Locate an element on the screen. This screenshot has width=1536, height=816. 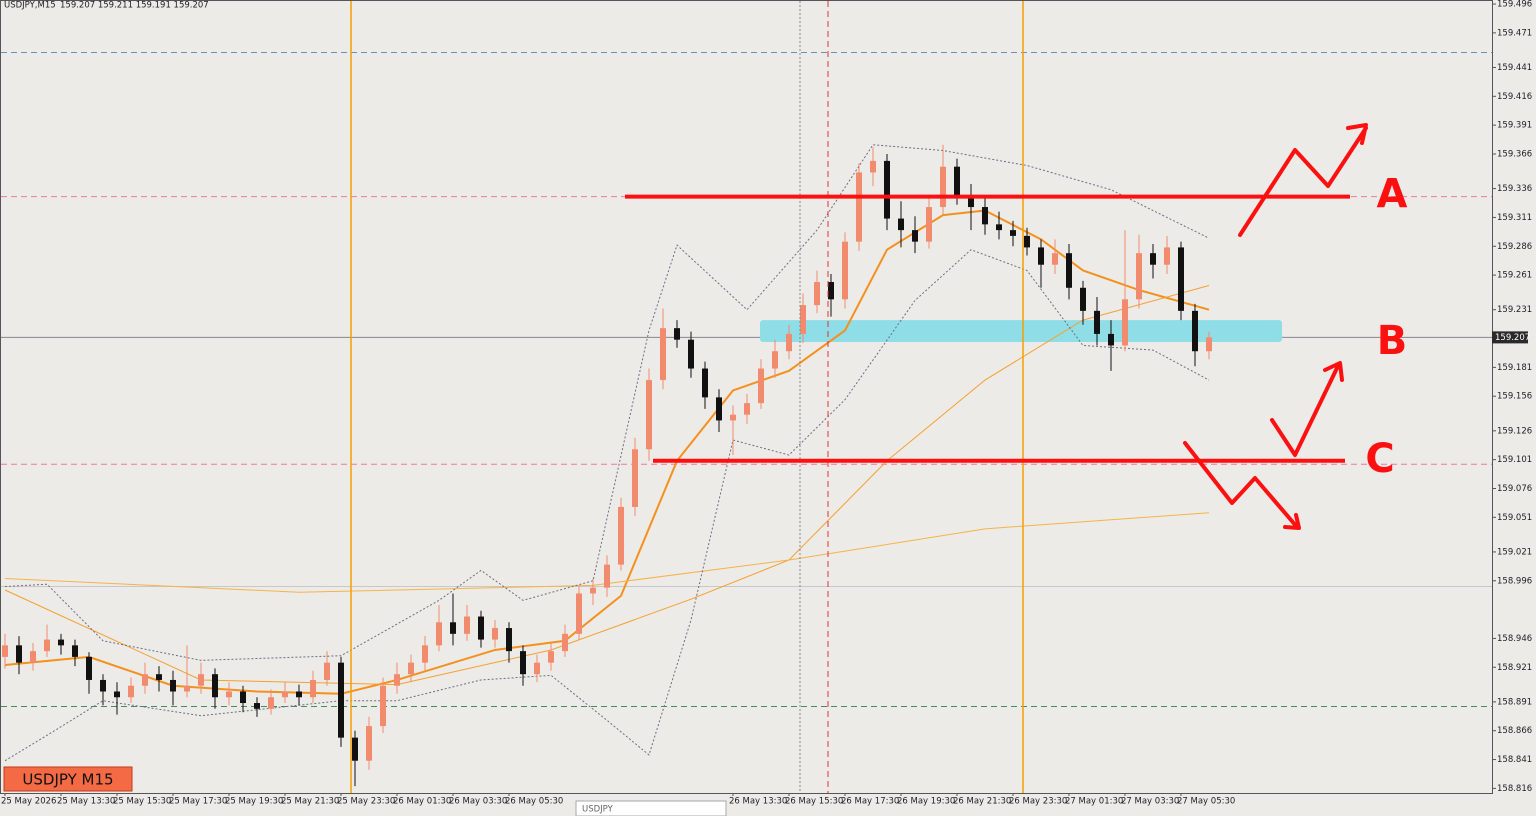
tab-label: USDJPY is located at coordinates (598, 810).